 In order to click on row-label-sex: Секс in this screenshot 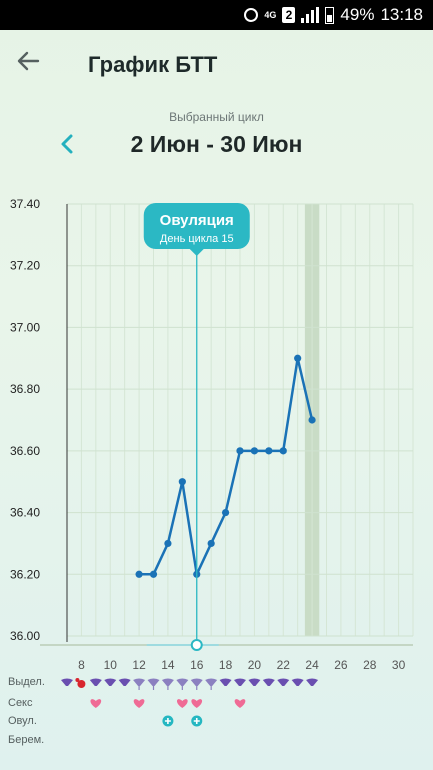, I will do `click(20, 703)`.